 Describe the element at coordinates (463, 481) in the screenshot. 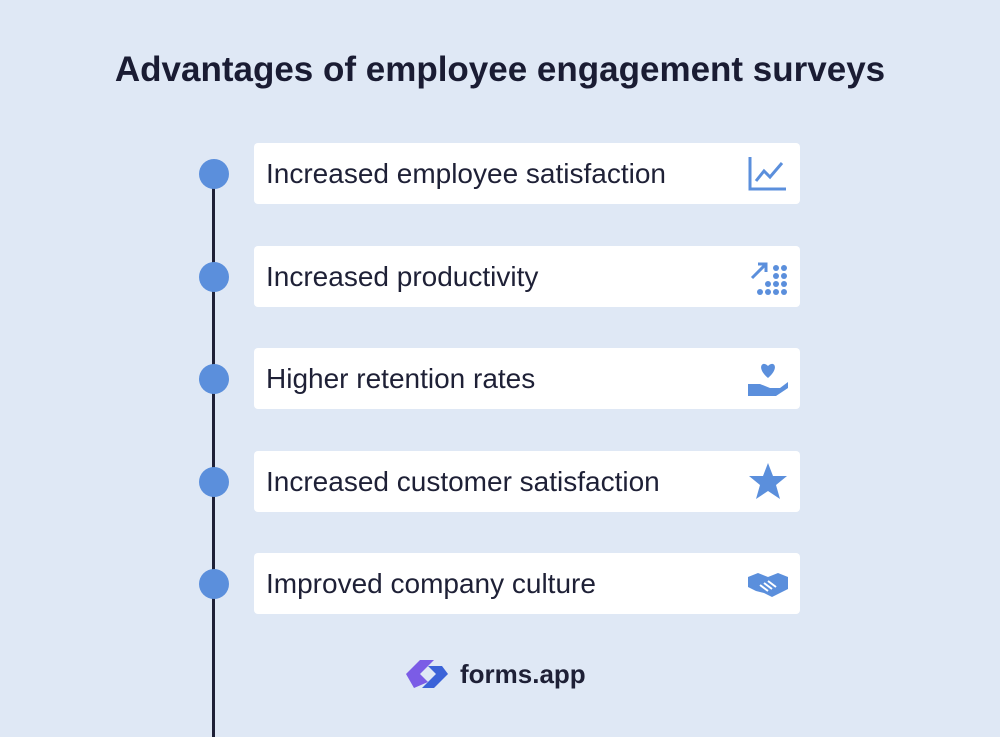

I see `item-label: Increased customer satisfaction` at that location.